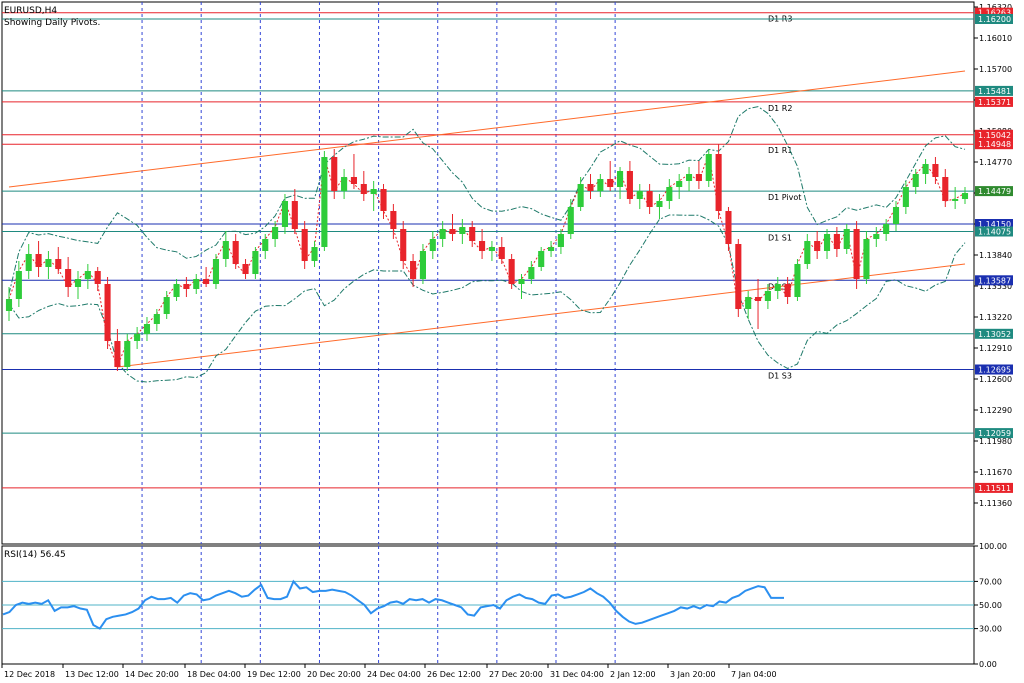 The height and width of the screenshot is (683, 1024). I want to click on rsi-axis-label: 70.00, so click(990, 581).